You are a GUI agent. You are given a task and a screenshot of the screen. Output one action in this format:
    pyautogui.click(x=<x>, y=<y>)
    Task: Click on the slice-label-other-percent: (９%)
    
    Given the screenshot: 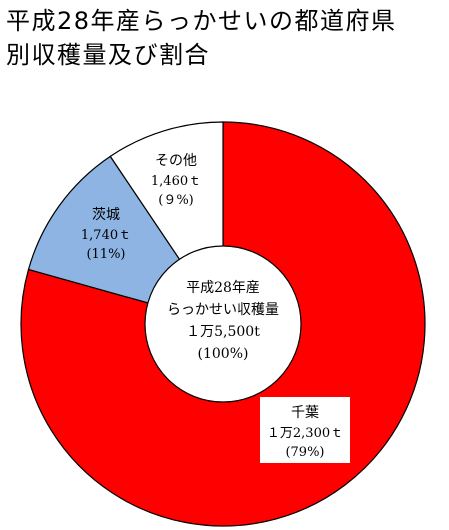 What is the action you would take?
    pyautogui.click(x=176, y=200)
    